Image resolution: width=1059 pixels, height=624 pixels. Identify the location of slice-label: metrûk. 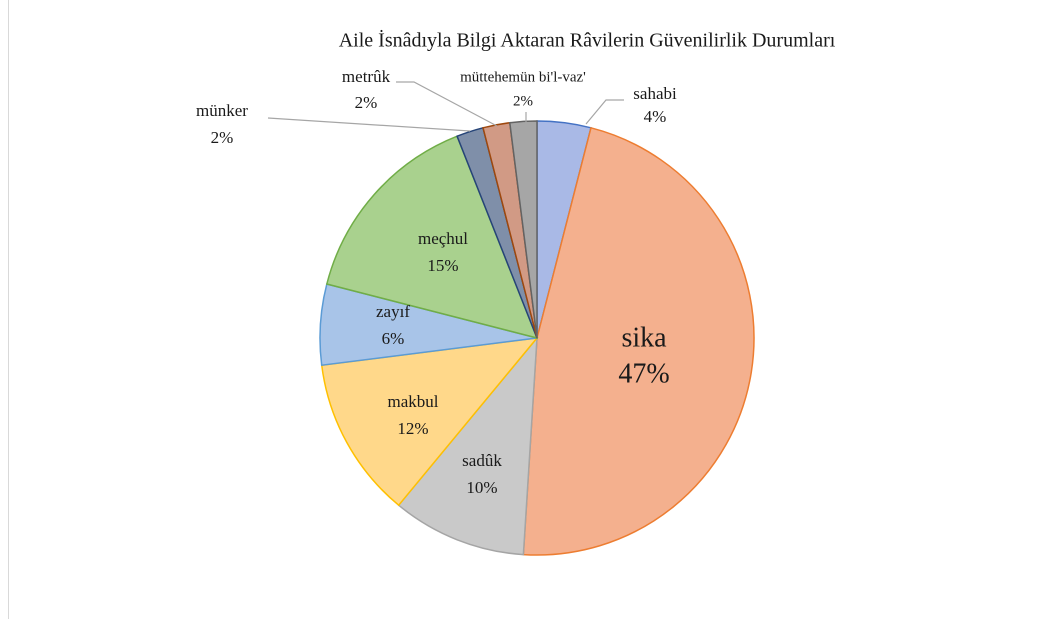
(366, 76).